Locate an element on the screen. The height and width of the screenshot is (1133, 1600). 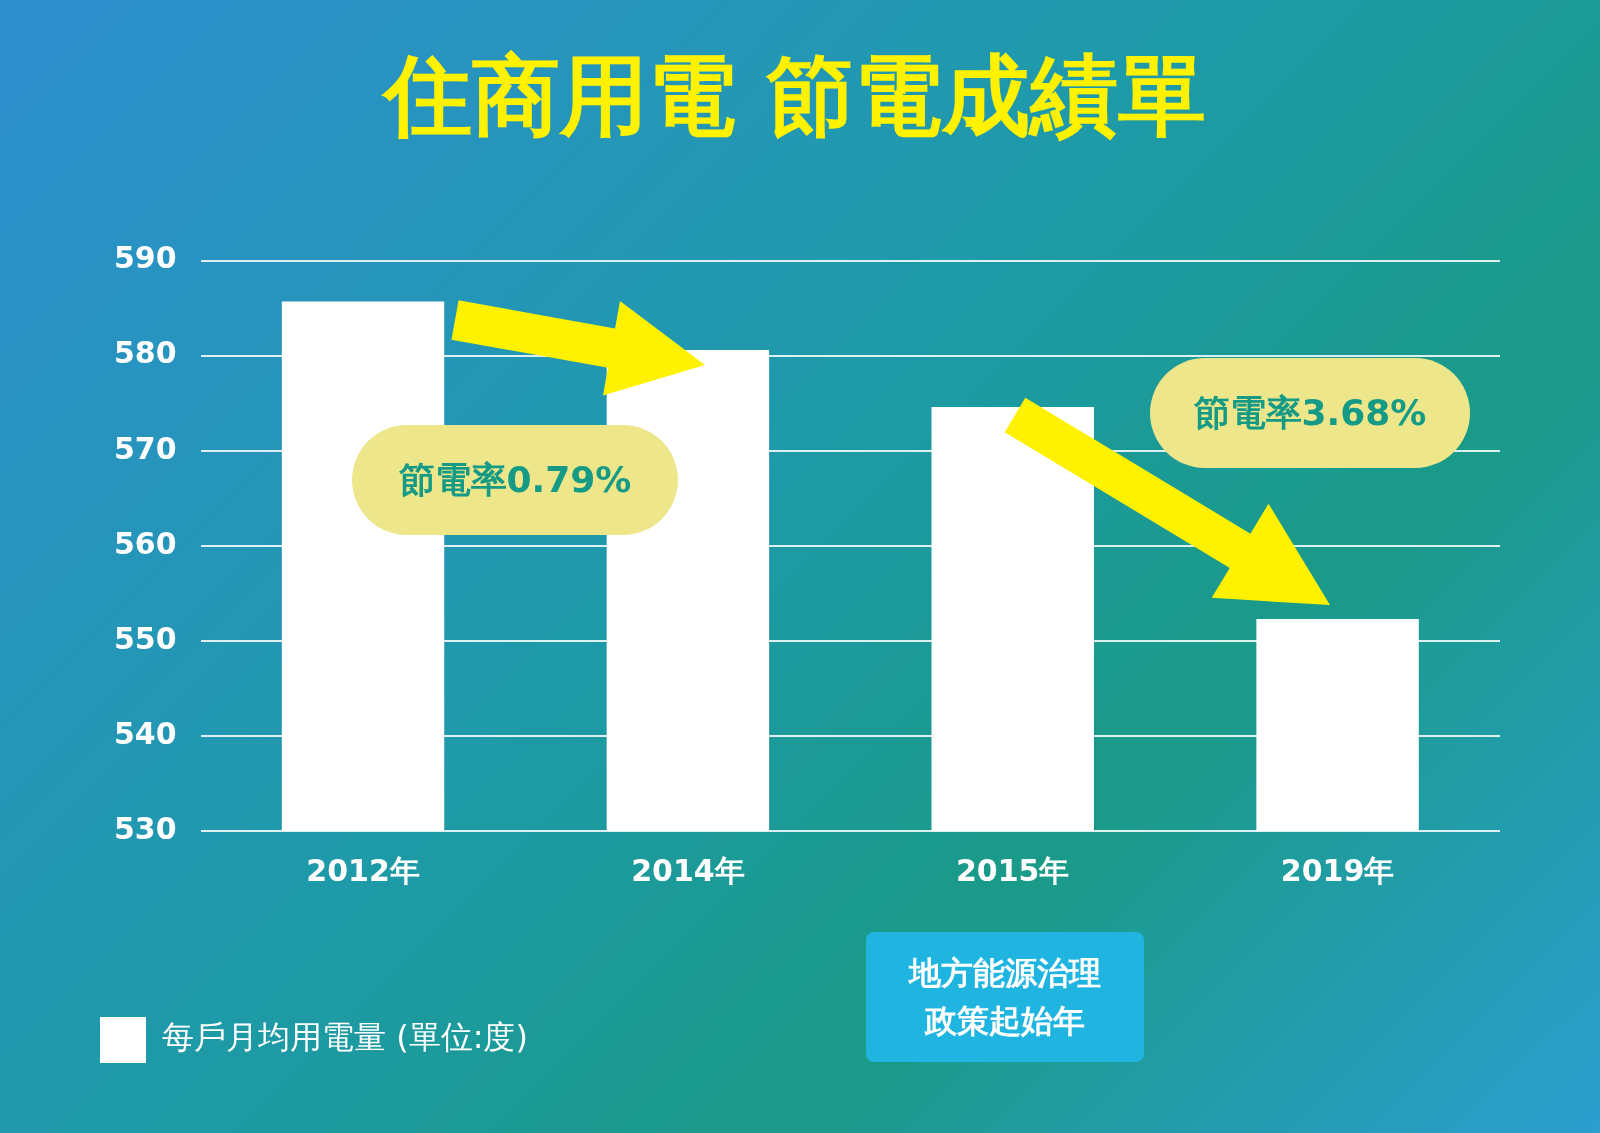
annotation: 節電率0.79% is located at coordinates (515, 480).